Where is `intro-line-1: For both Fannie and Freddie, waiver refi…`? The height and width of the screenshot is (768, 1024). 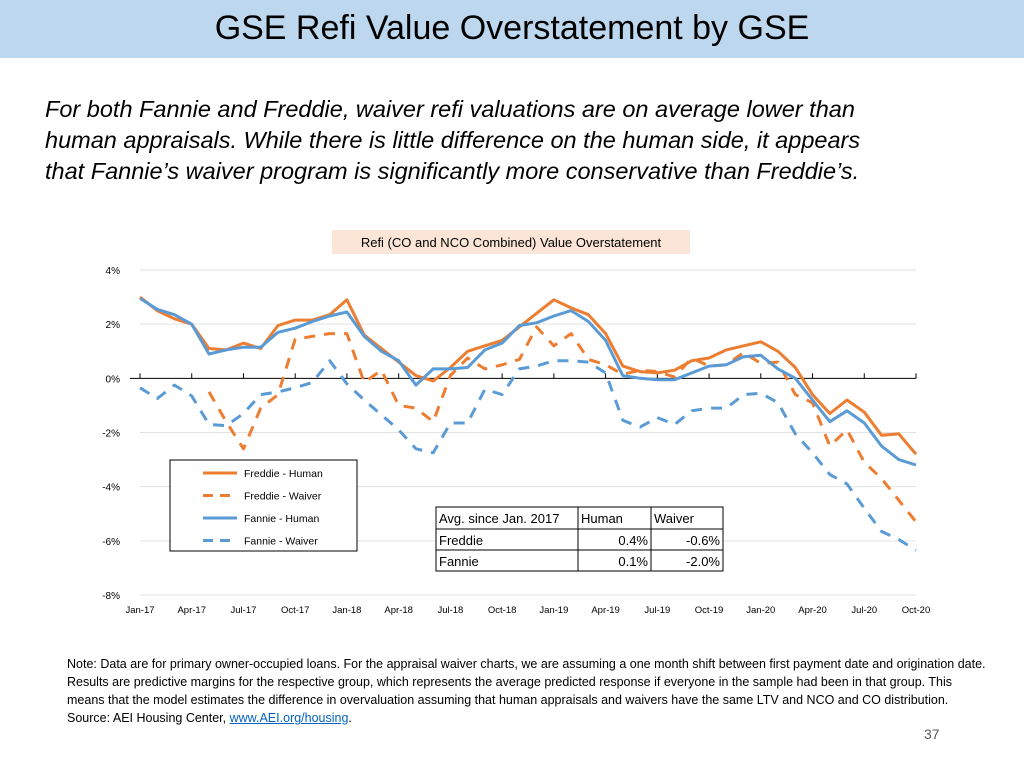
intro-line-1: For both Fannie and Freddie, waiver refi… is located at coordinates (450, 109).